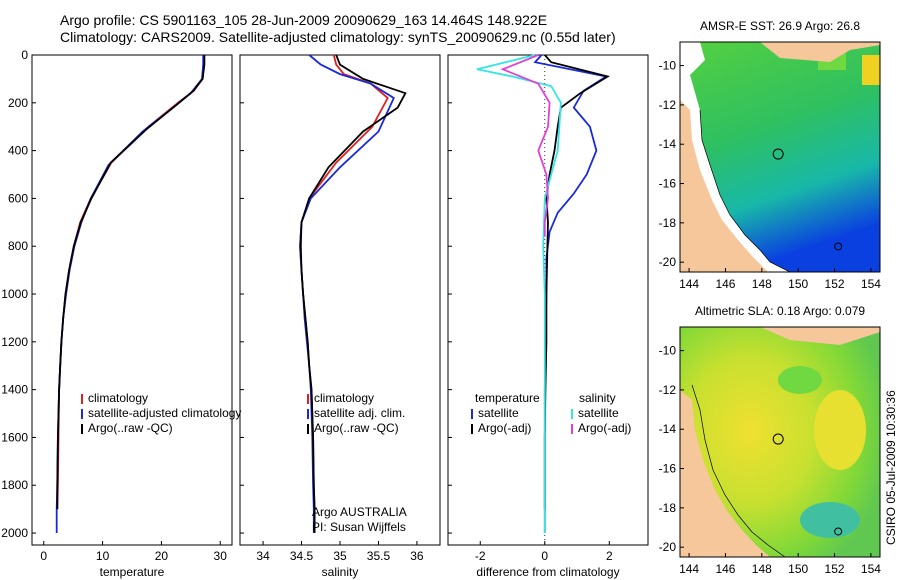 Image resolution: width=900 pixels, height=580 pixels. Describe the element at coordinates (18, 198) in the screenshot. I see `y-tick-label: 600` at that location.